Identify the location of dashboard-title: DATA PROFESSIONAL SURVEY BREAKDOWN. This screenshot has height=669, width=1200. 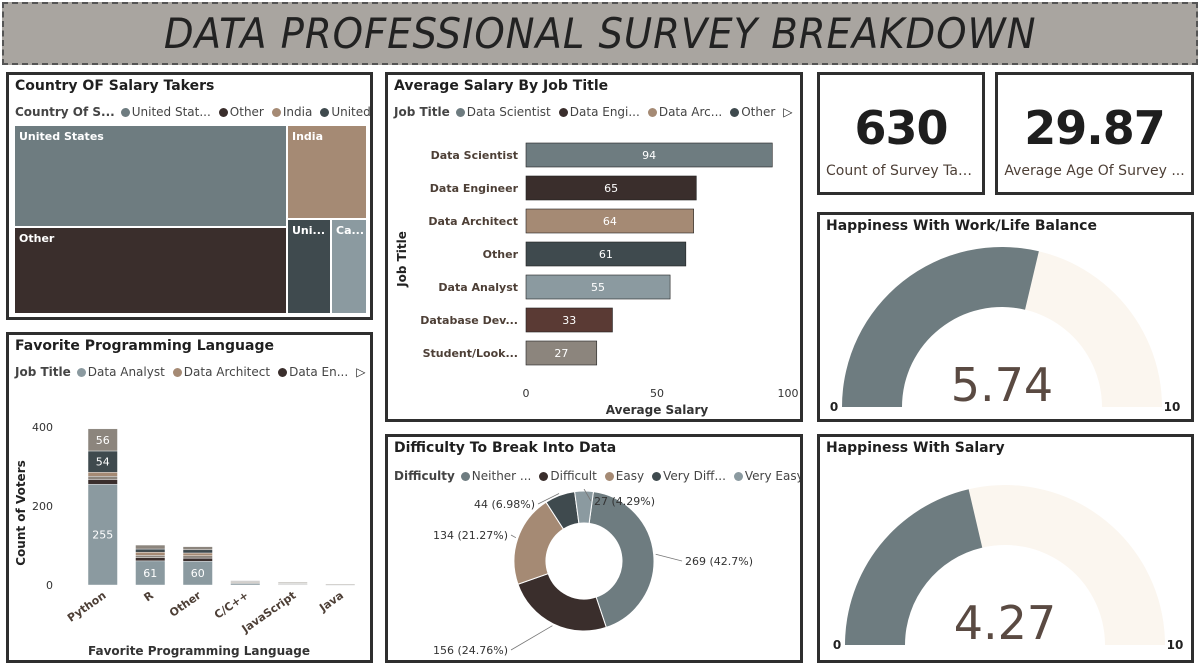
(600, 33).